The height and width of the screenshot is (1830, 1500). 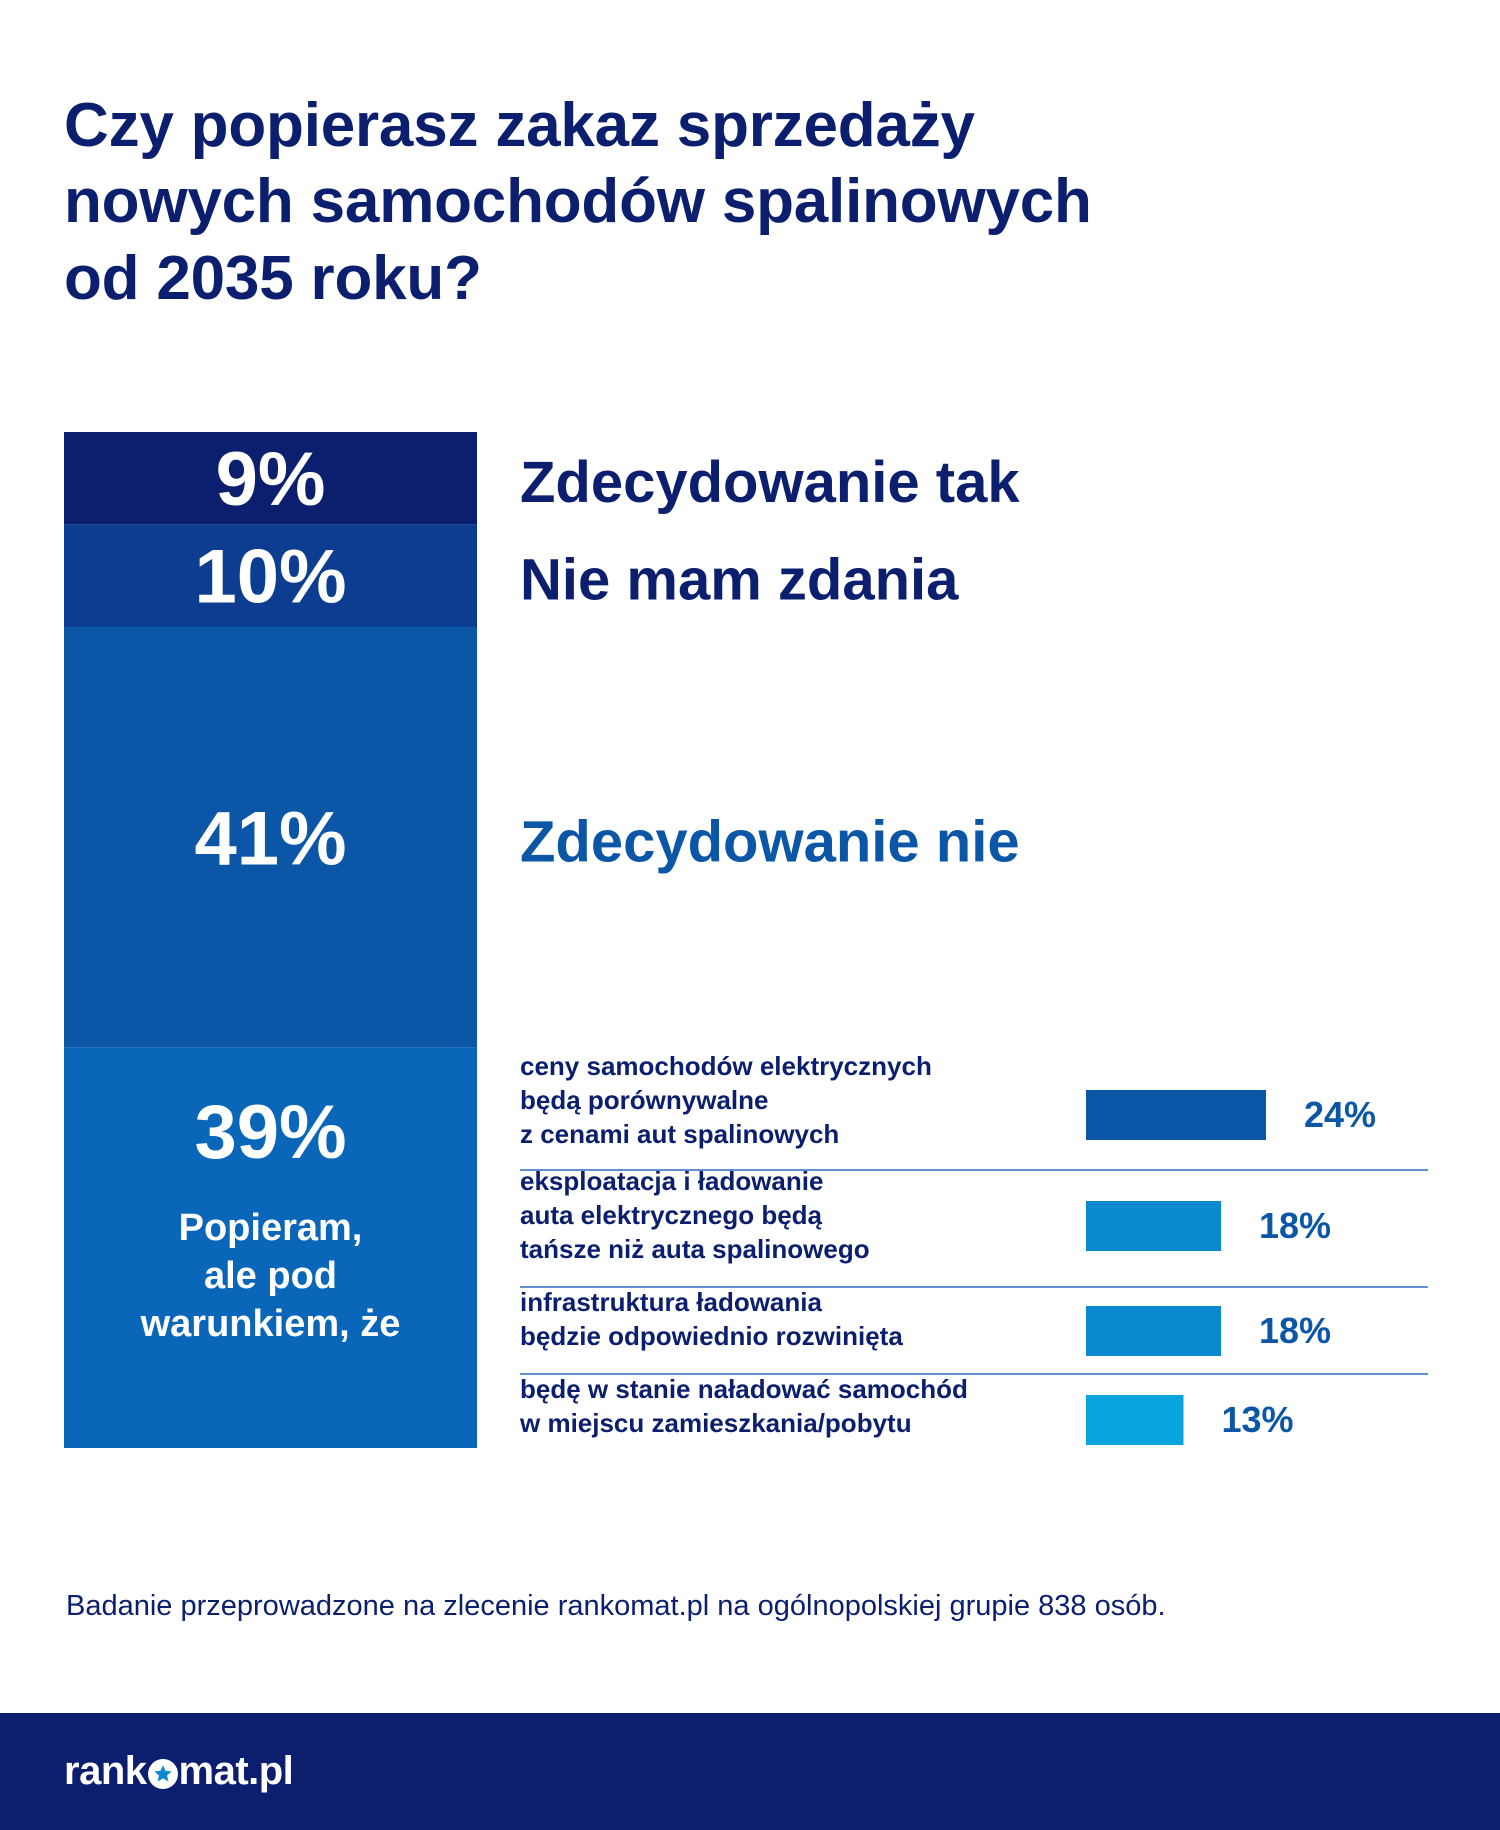 I want to click on title-line: Czy popierasz zakaz sprzedaży, so click(x=519, y=125).